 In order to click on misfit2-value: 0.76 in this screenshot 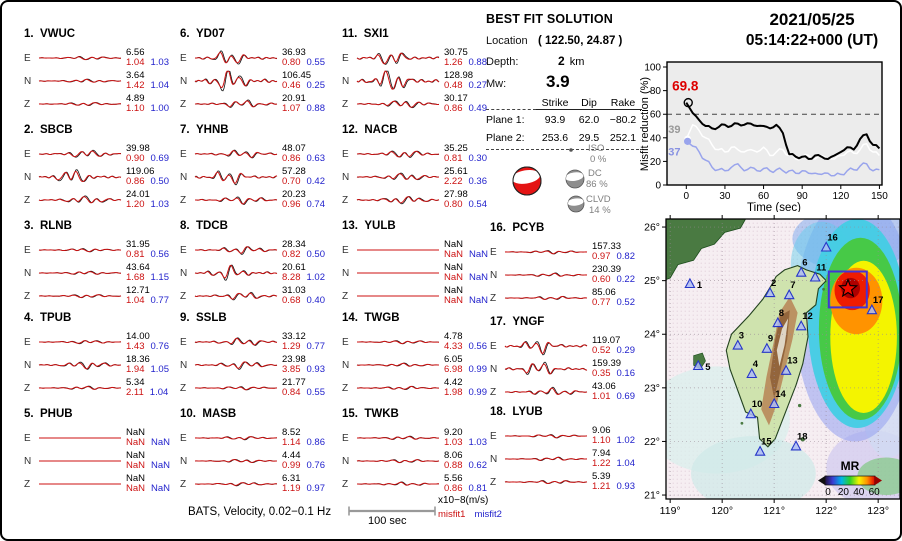, I will do `click(160, 346)`.